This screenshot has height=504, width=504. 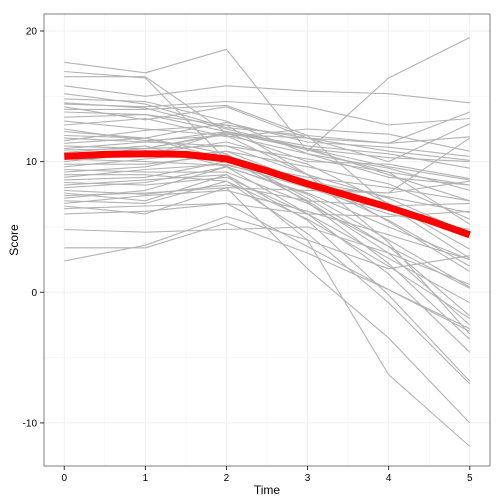 I want to click on x-tick-label: 2, so click(x=227, y=478).